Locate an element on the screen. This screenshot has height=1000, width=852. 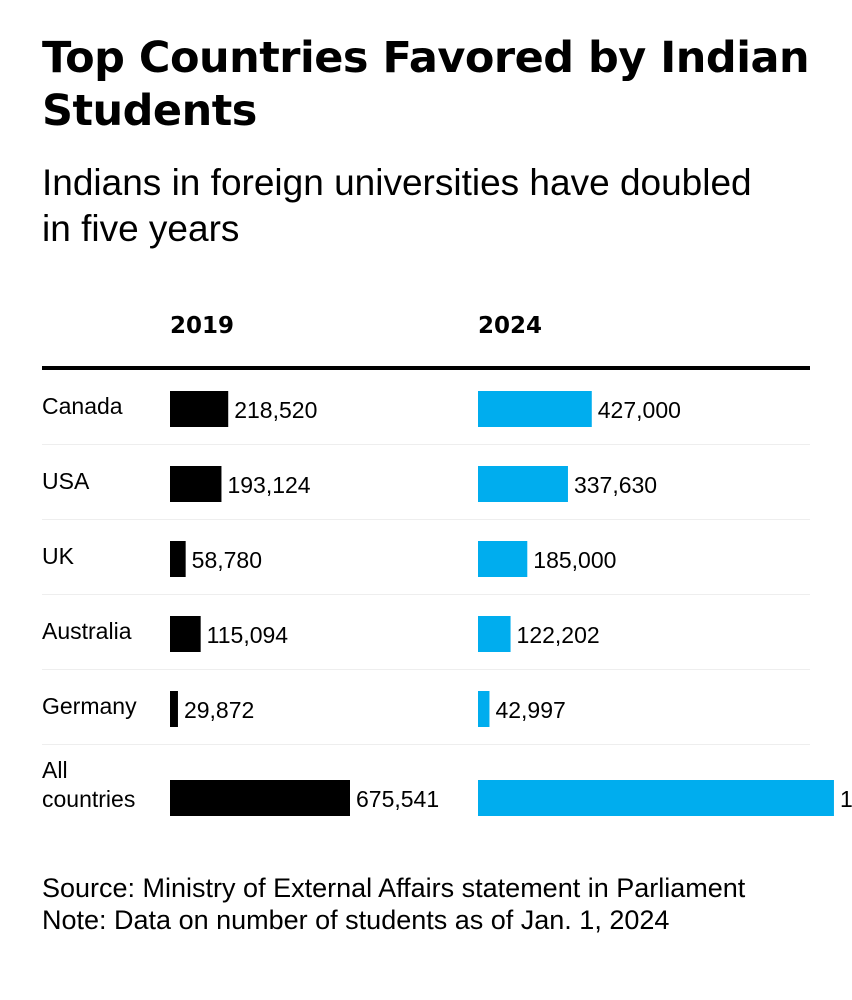
category-label-germany: Germany is located at coordinates (89, 706).